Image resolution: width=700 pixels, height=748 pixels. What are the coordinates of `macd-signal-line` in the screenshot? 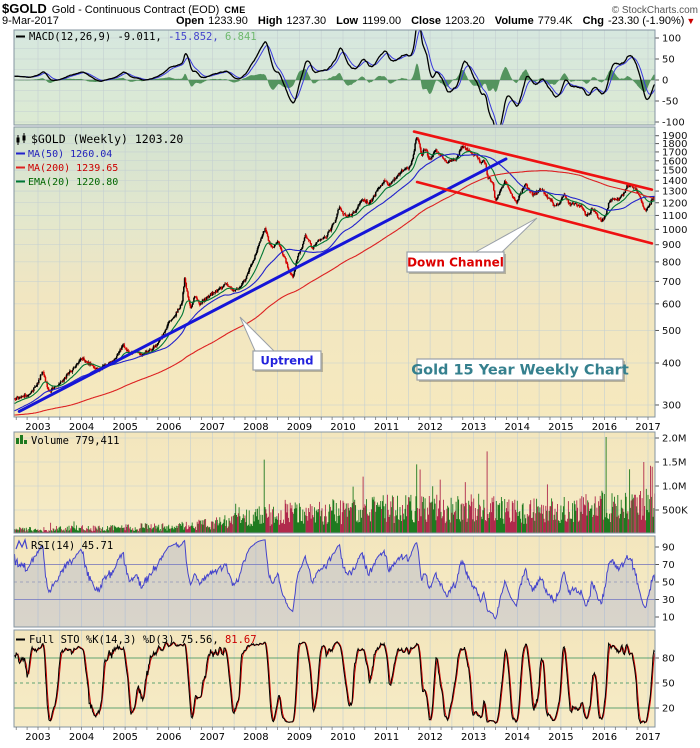 It's located at (334, 77).